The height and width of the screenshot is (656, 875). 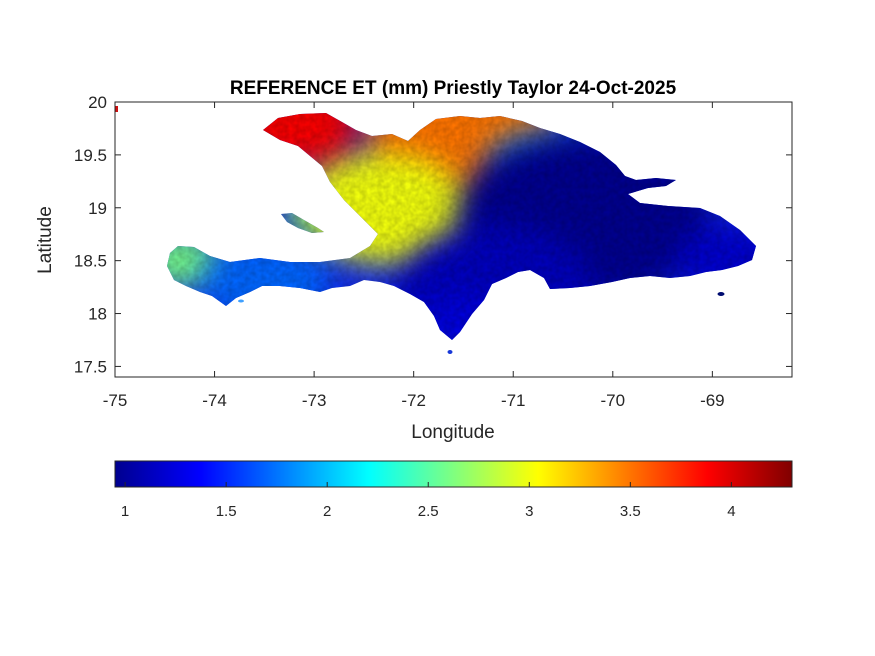 I want to click on x-tick-label: -70, so click(x=613, y=400).